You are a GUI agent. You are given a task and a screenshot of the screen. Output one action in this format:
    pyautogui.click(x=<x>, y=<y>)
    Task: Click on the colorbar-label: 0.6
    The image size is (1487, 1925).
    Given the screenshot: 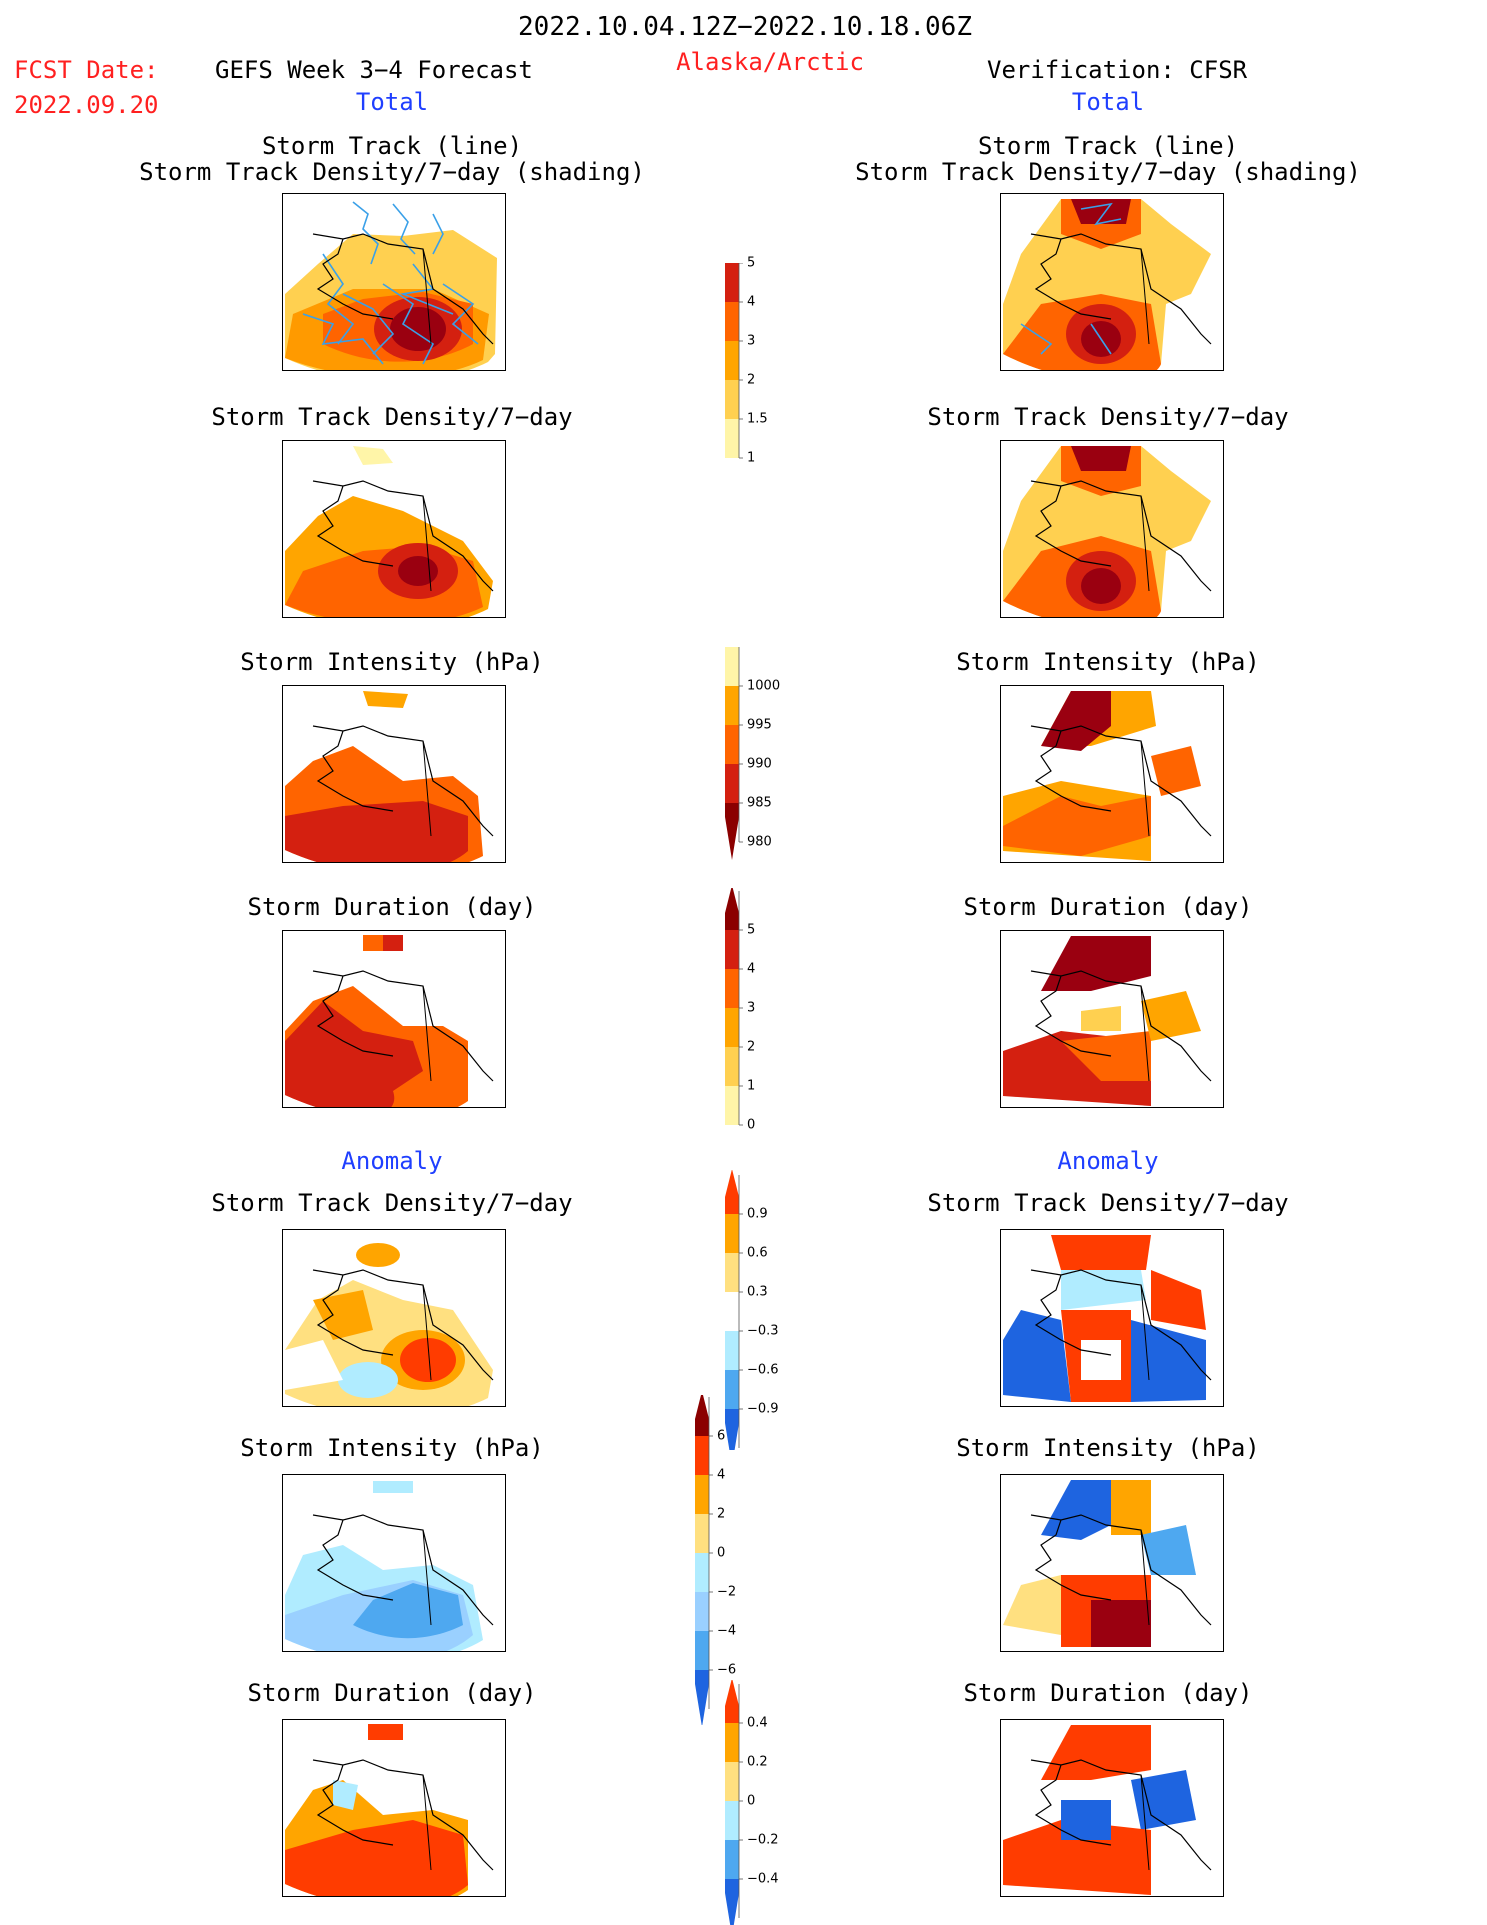 What is the action you would take?
    pyautogui.click(x=757, y=1253)
    